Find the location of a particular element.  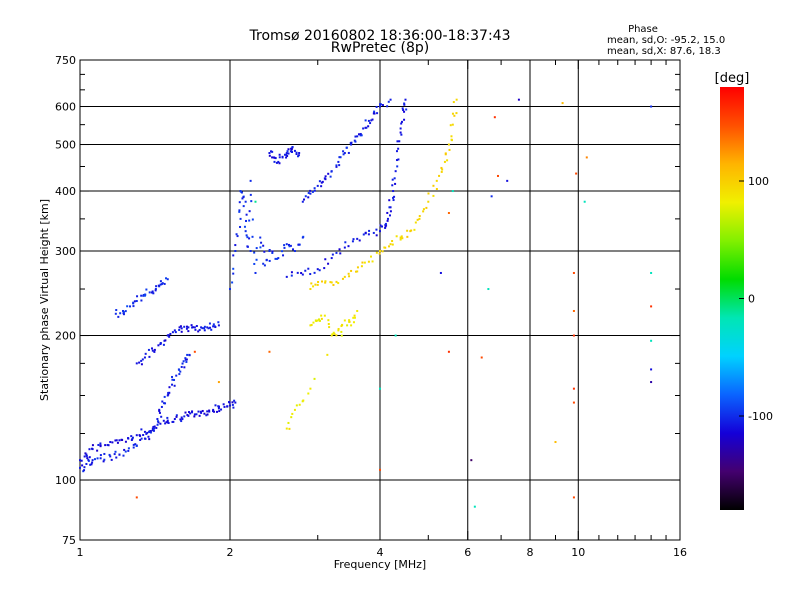

y-tick-label: 400 is located at coordinates (65, 191).